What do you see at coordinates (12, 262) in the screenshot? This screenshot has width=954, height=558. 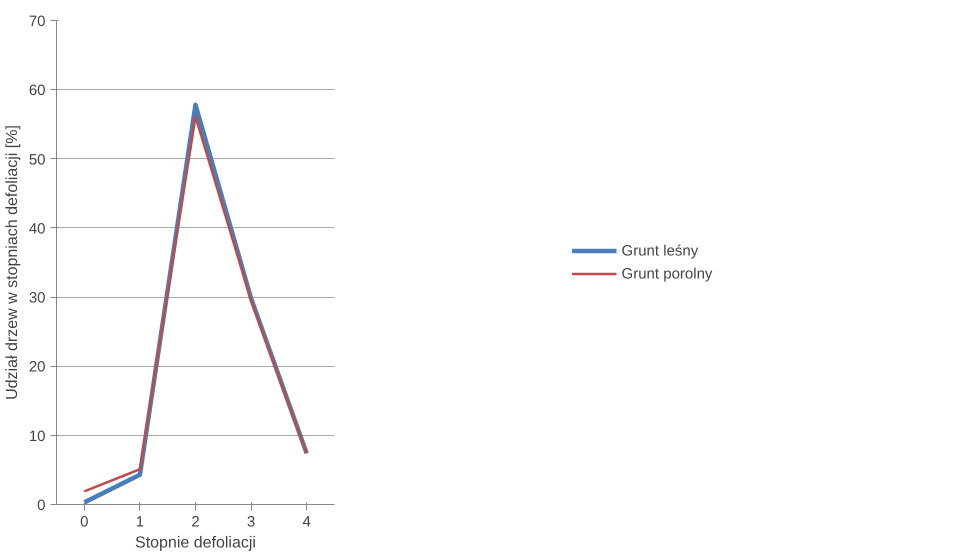 I see `y-axis-title: Udział drzew w stopniach defoliacji [%]` at bounding box center [12, 262].